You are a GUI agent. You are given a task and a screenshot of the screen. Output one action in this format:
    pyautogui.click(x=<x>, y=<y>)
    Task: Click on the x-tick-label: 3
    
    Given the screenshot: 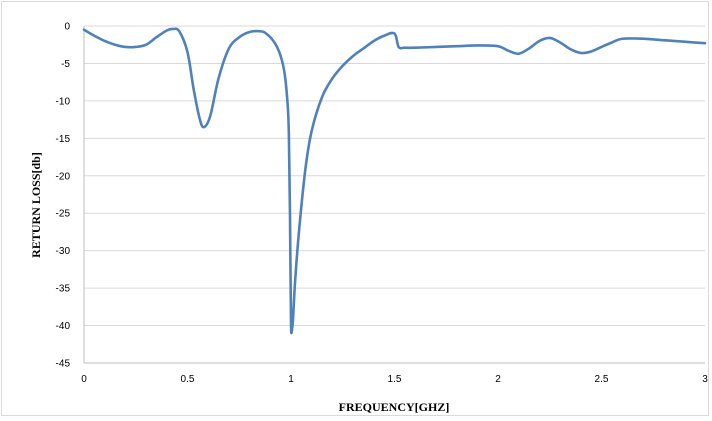 What is the action you would take?
    pyautogui.click(x=705, y=379)
    